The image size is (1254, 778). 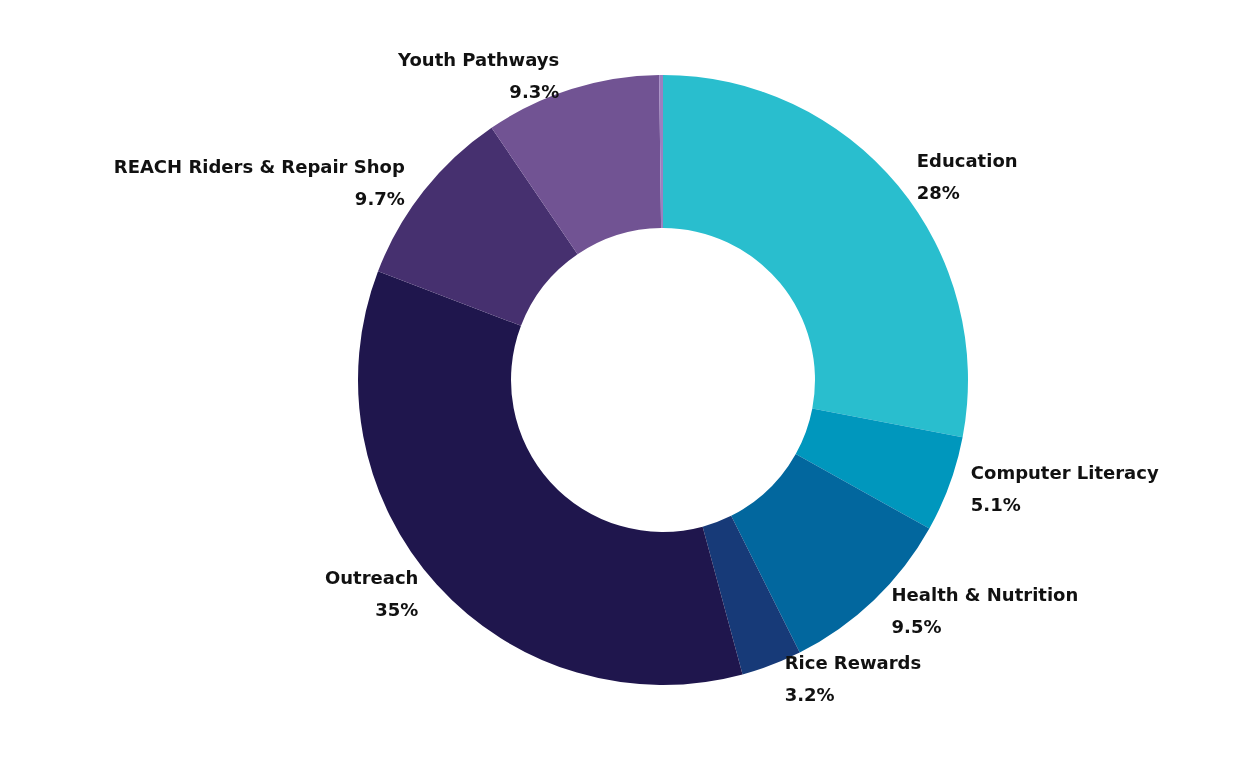 What do you see at coordinates (1064, 473) in the screenshot?
I see `slice-label: Computer Literacy` at bounding box center [1064, 473].